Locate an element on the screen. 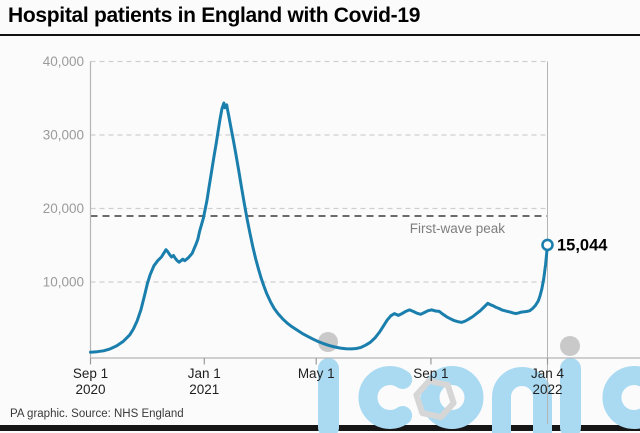  watermark-c is located at coordinates (385, 397).